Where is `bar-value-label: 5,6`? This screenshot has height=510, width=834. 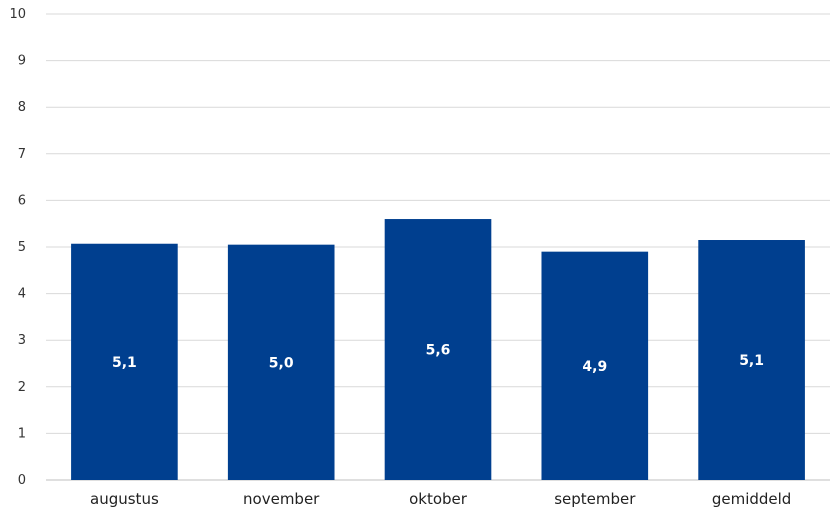
bar-value-label: 5,6 is located at coordinates (438, 351).